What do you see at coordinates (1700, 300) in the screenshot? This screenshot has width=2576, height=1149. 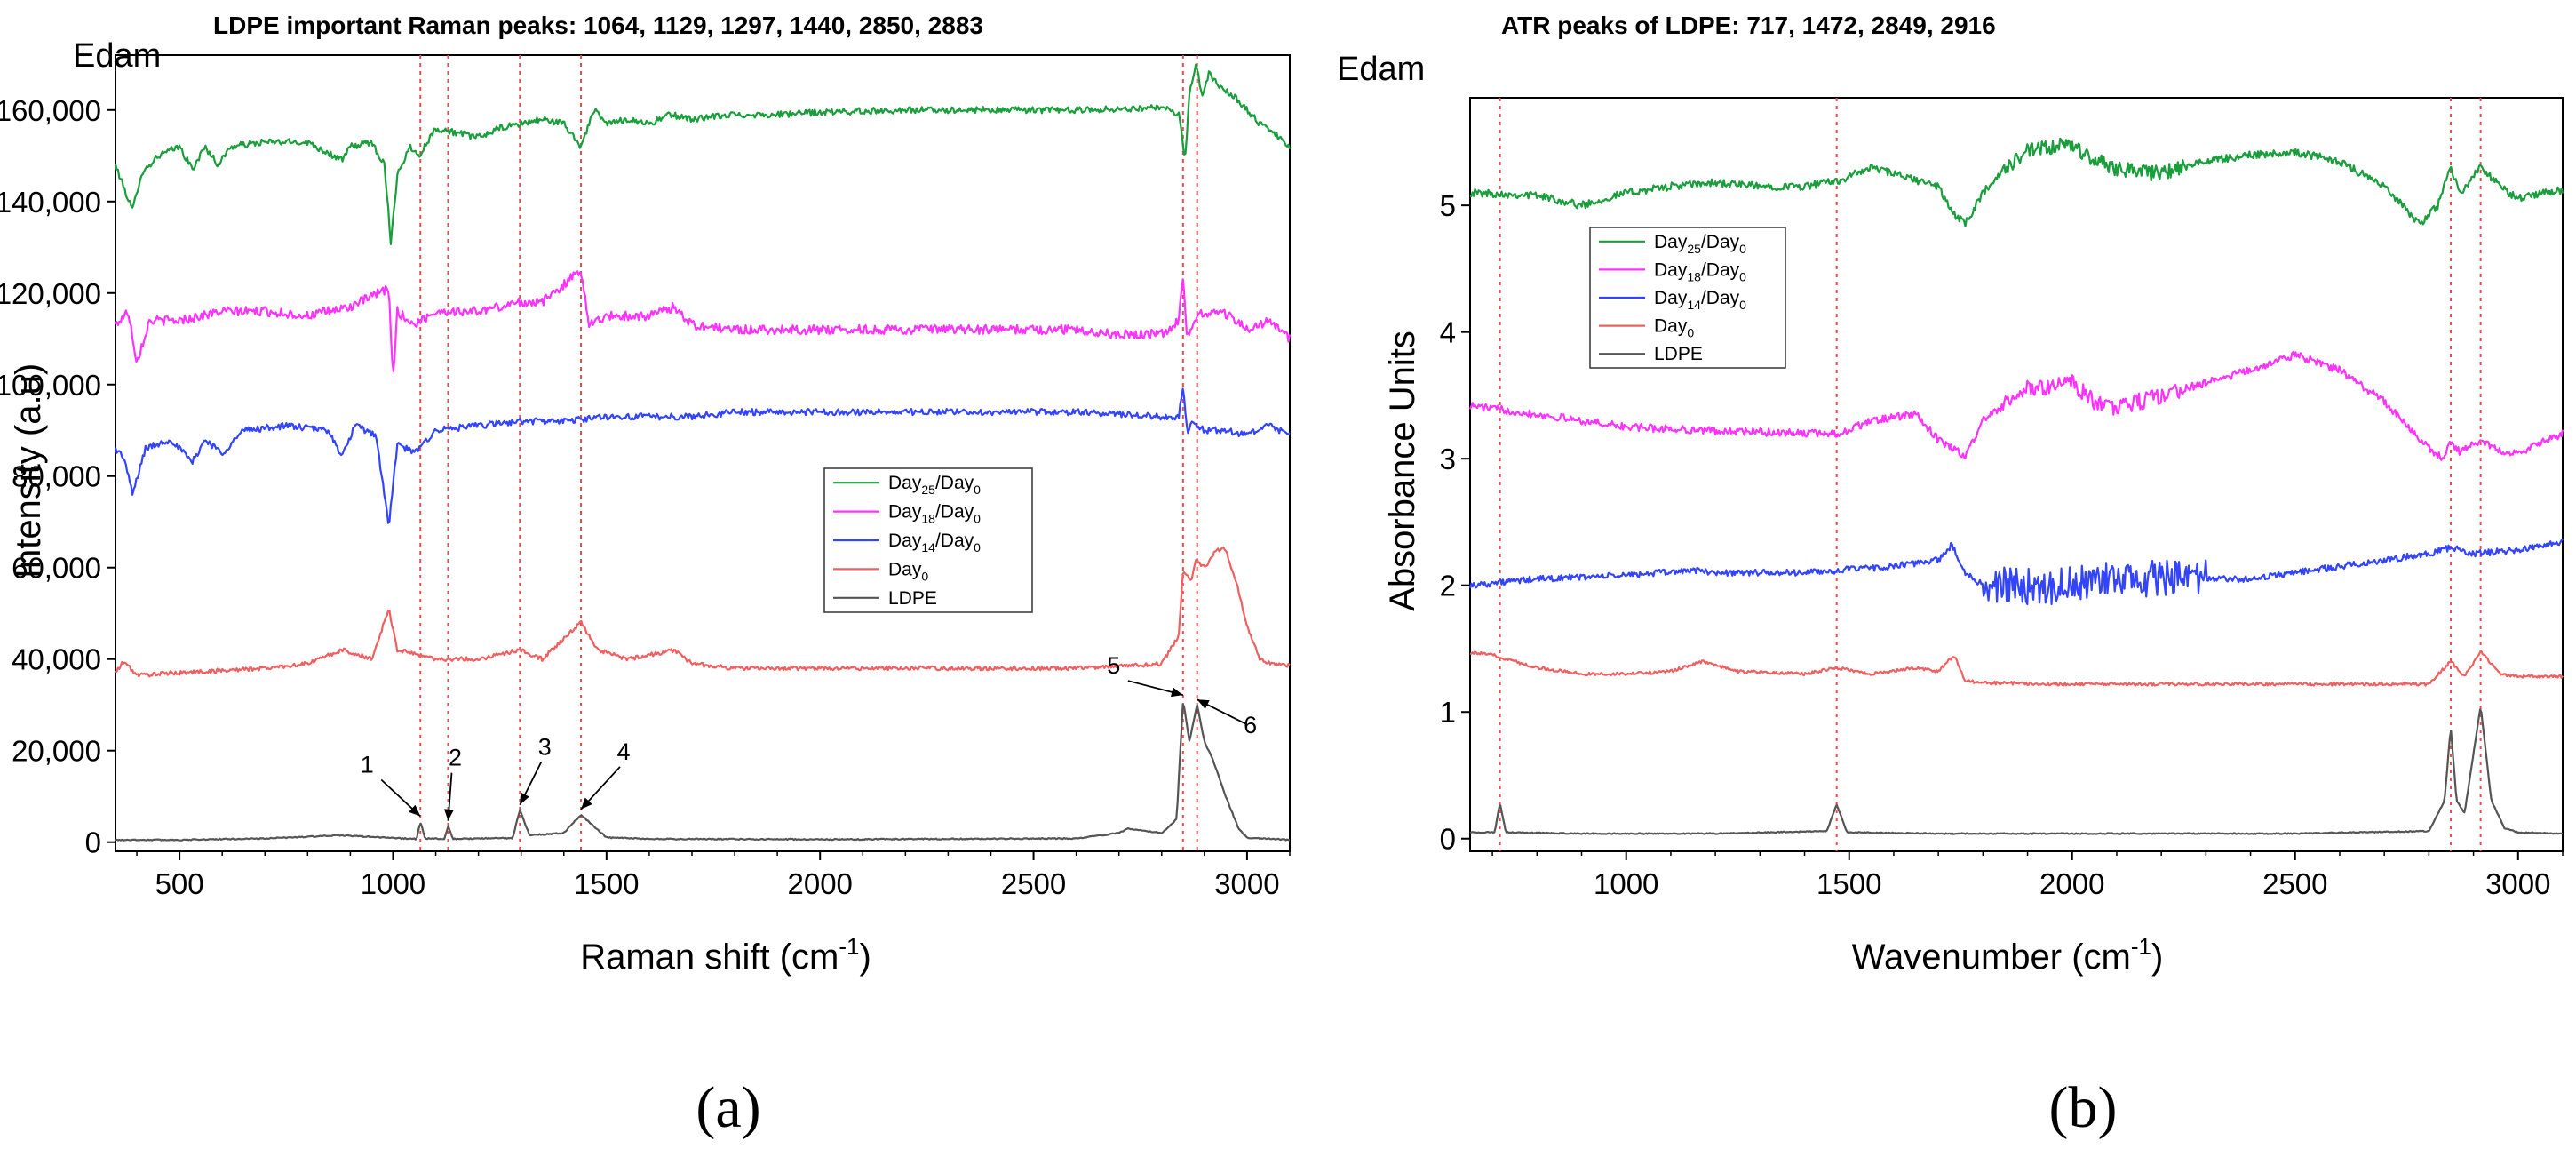 I see `panel-b-legend-label: Day14/Day0` at bounding box center [1700, 300].